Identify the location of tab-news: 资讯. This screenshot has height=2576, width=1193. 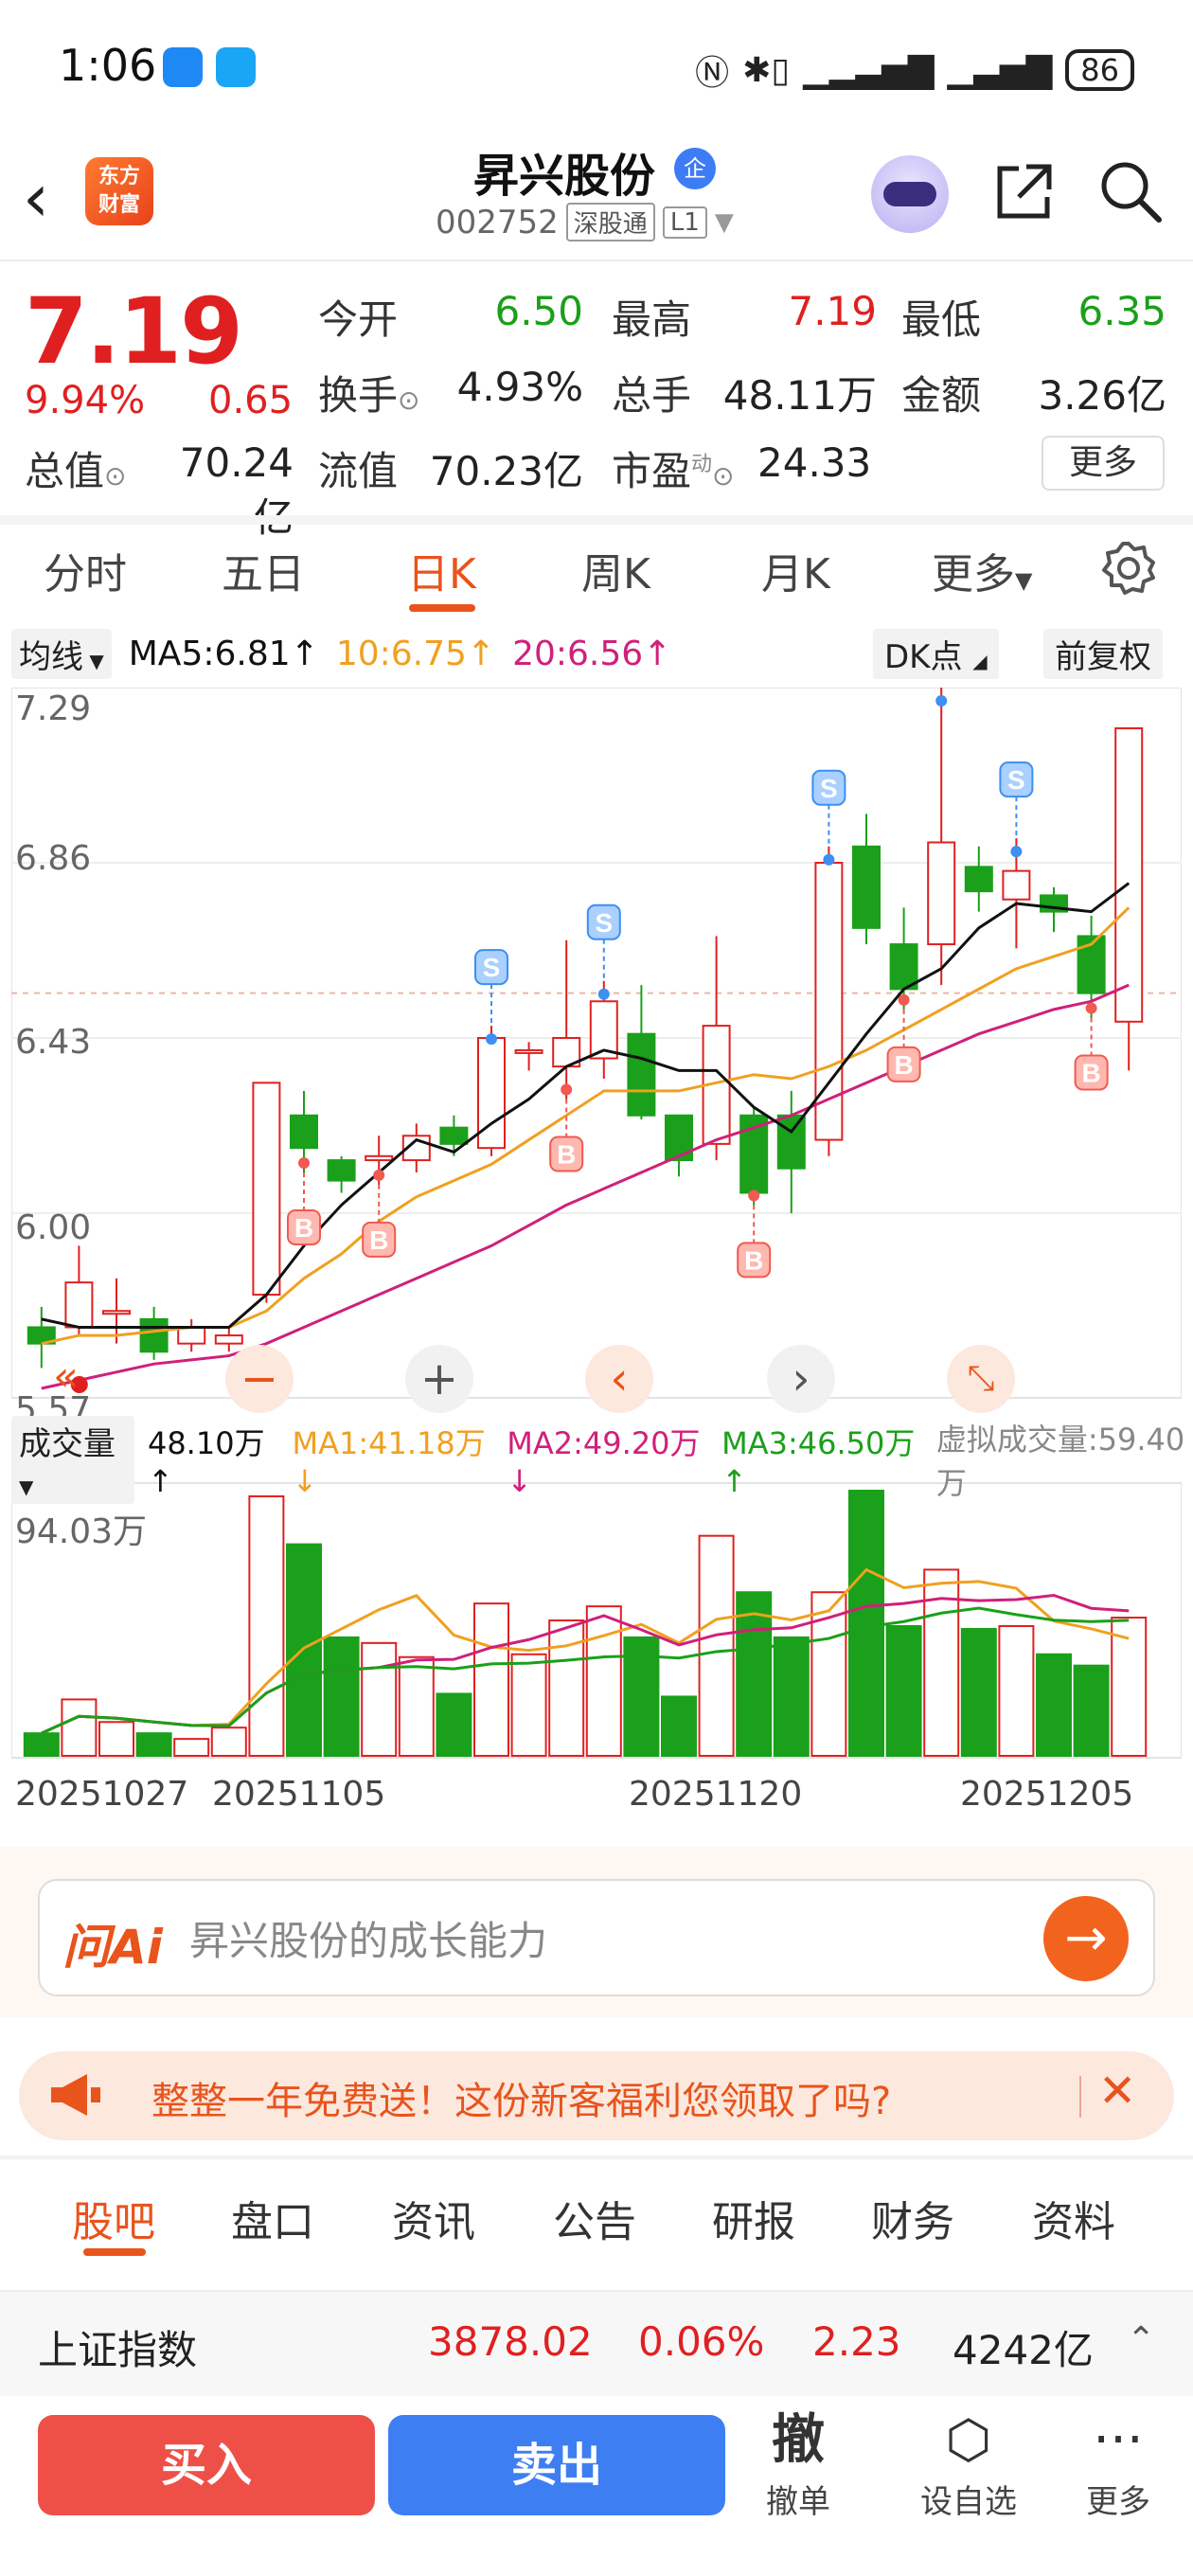
(433, 2222).